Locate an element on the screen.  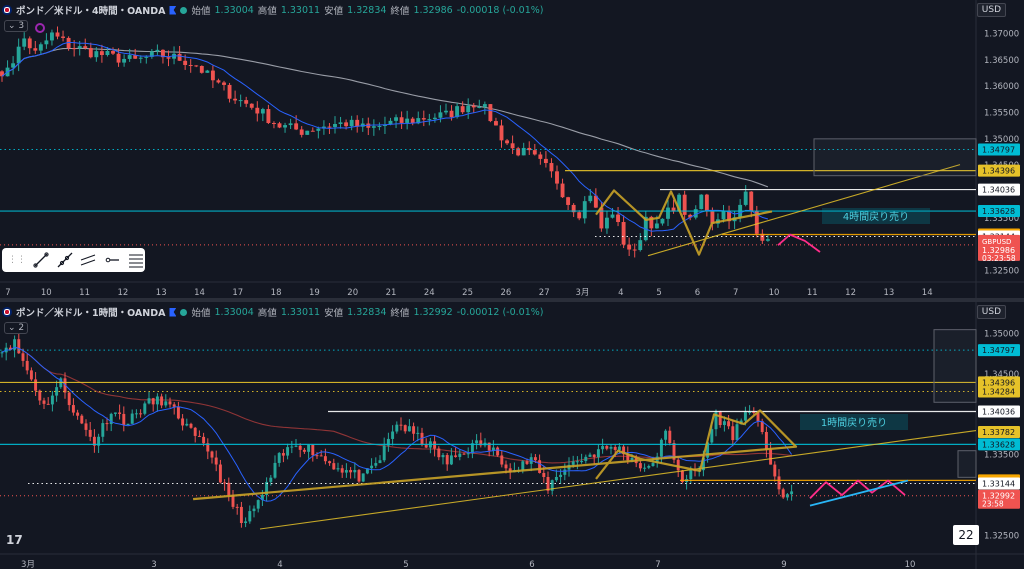
open-value: 1.33004 is located at coordinates (234, 10).